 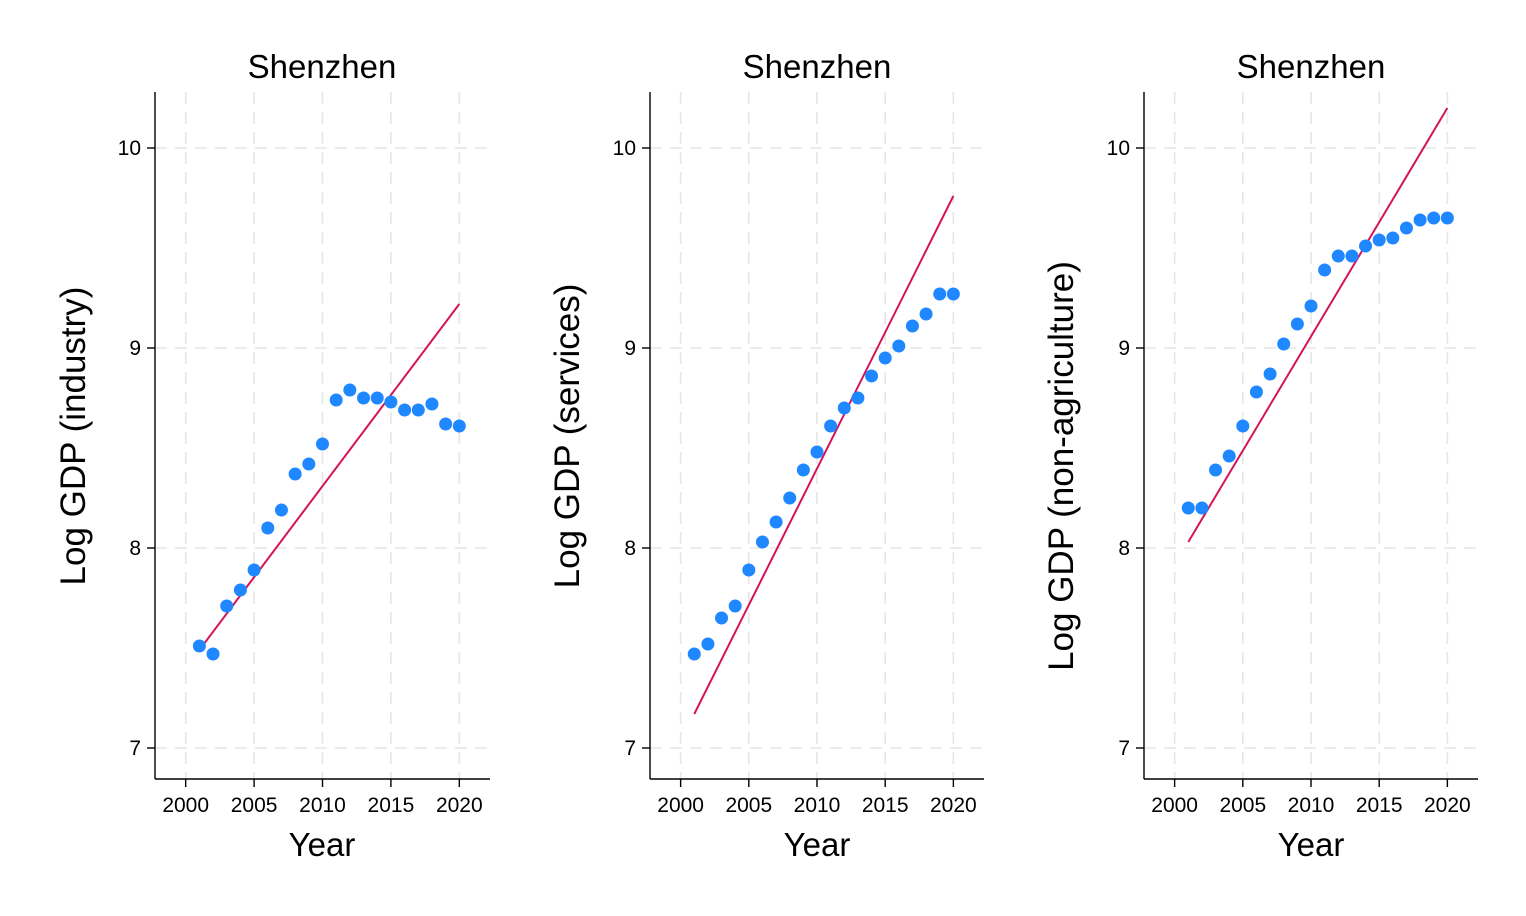 I want to click on y-axis-label: Log GDP (services), so click(x=567, y=436).